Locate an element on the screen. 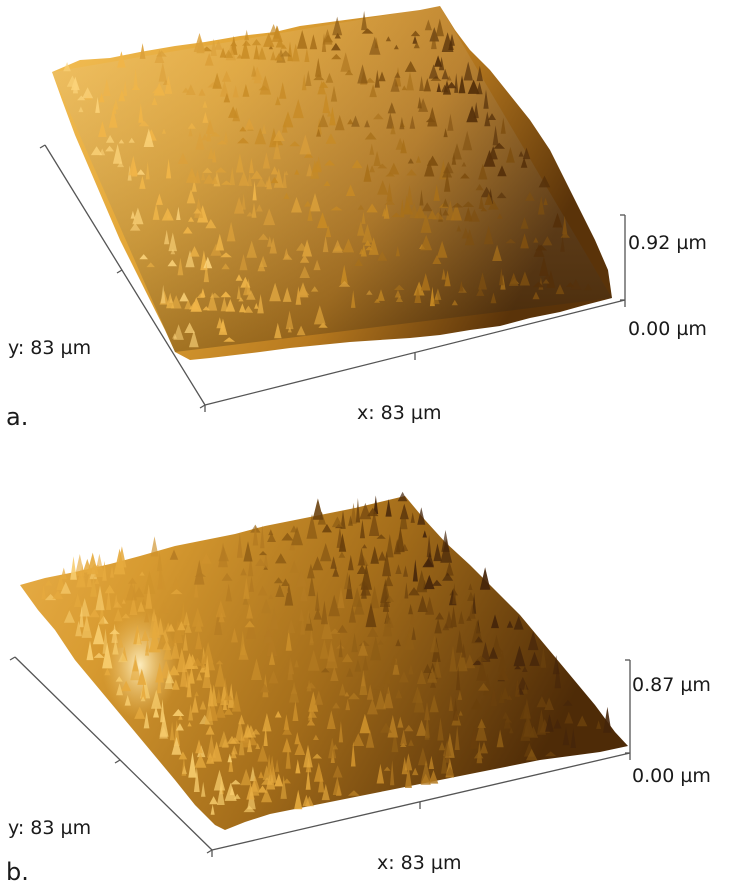 This screenshot has width=747, height=893. z-min-label: 0.00 µm is located at coordinates (671, 776).